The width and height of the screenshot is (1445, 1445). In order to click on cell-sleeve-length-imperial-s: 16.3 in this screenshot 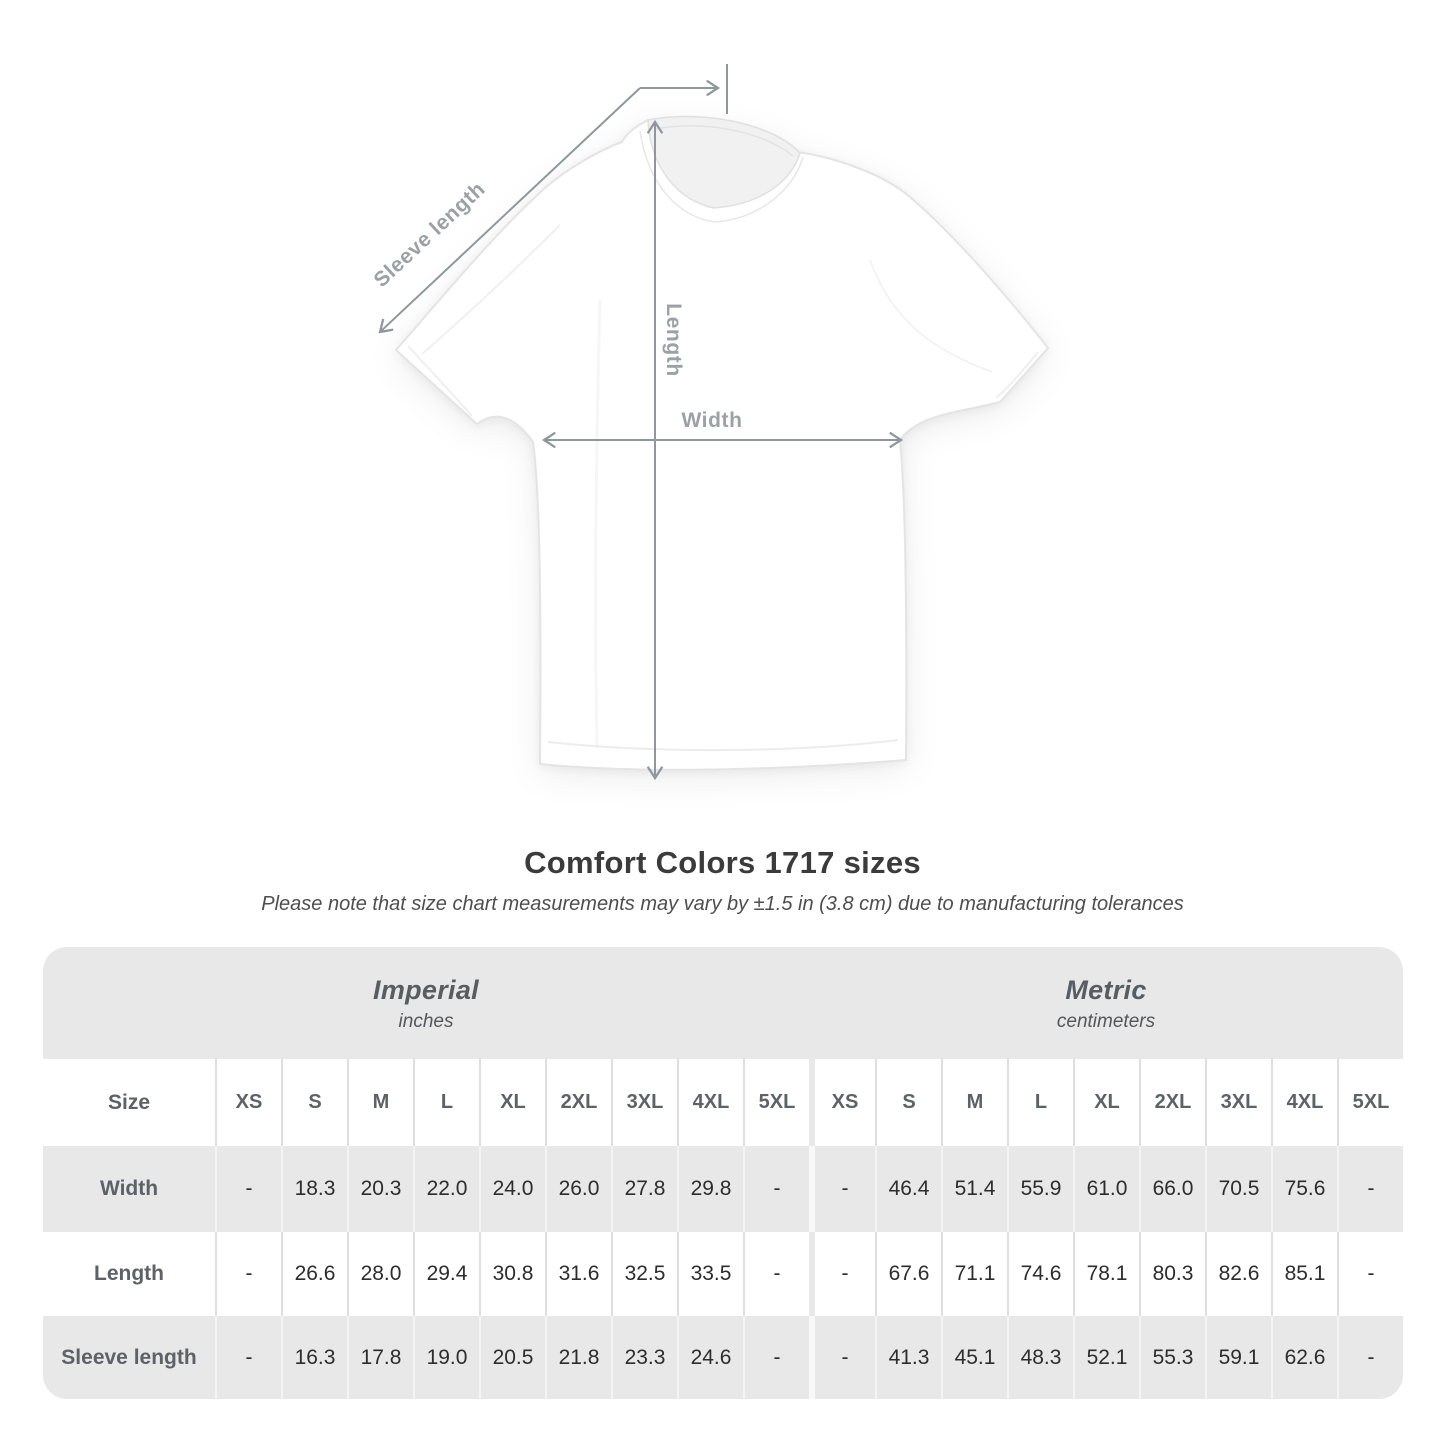, I will do `click(314, 1357)`.